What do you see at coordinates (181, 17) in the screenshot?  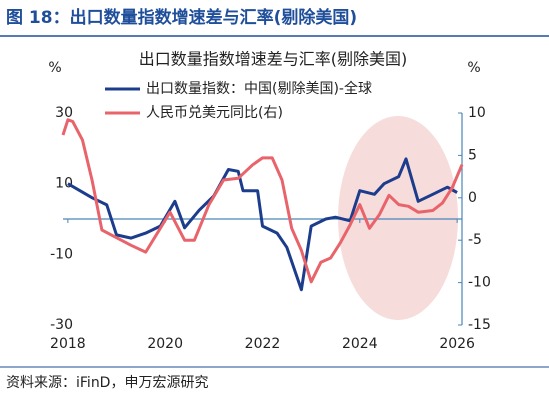 I see `header: 图 18：出口数量指数增速差与汇率(剔除美国)` at bounding box center [181, 17].